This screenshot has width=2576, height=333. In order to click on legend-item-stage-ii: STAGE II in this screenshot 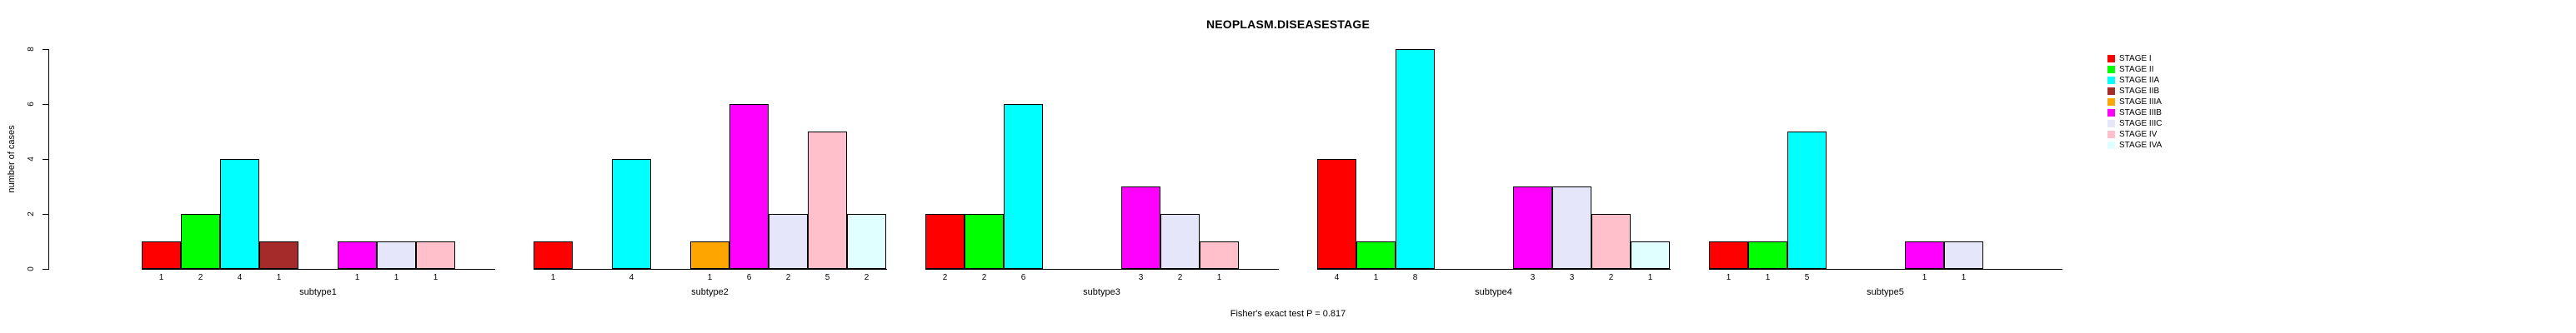, I will do `click(2135, 69)`.